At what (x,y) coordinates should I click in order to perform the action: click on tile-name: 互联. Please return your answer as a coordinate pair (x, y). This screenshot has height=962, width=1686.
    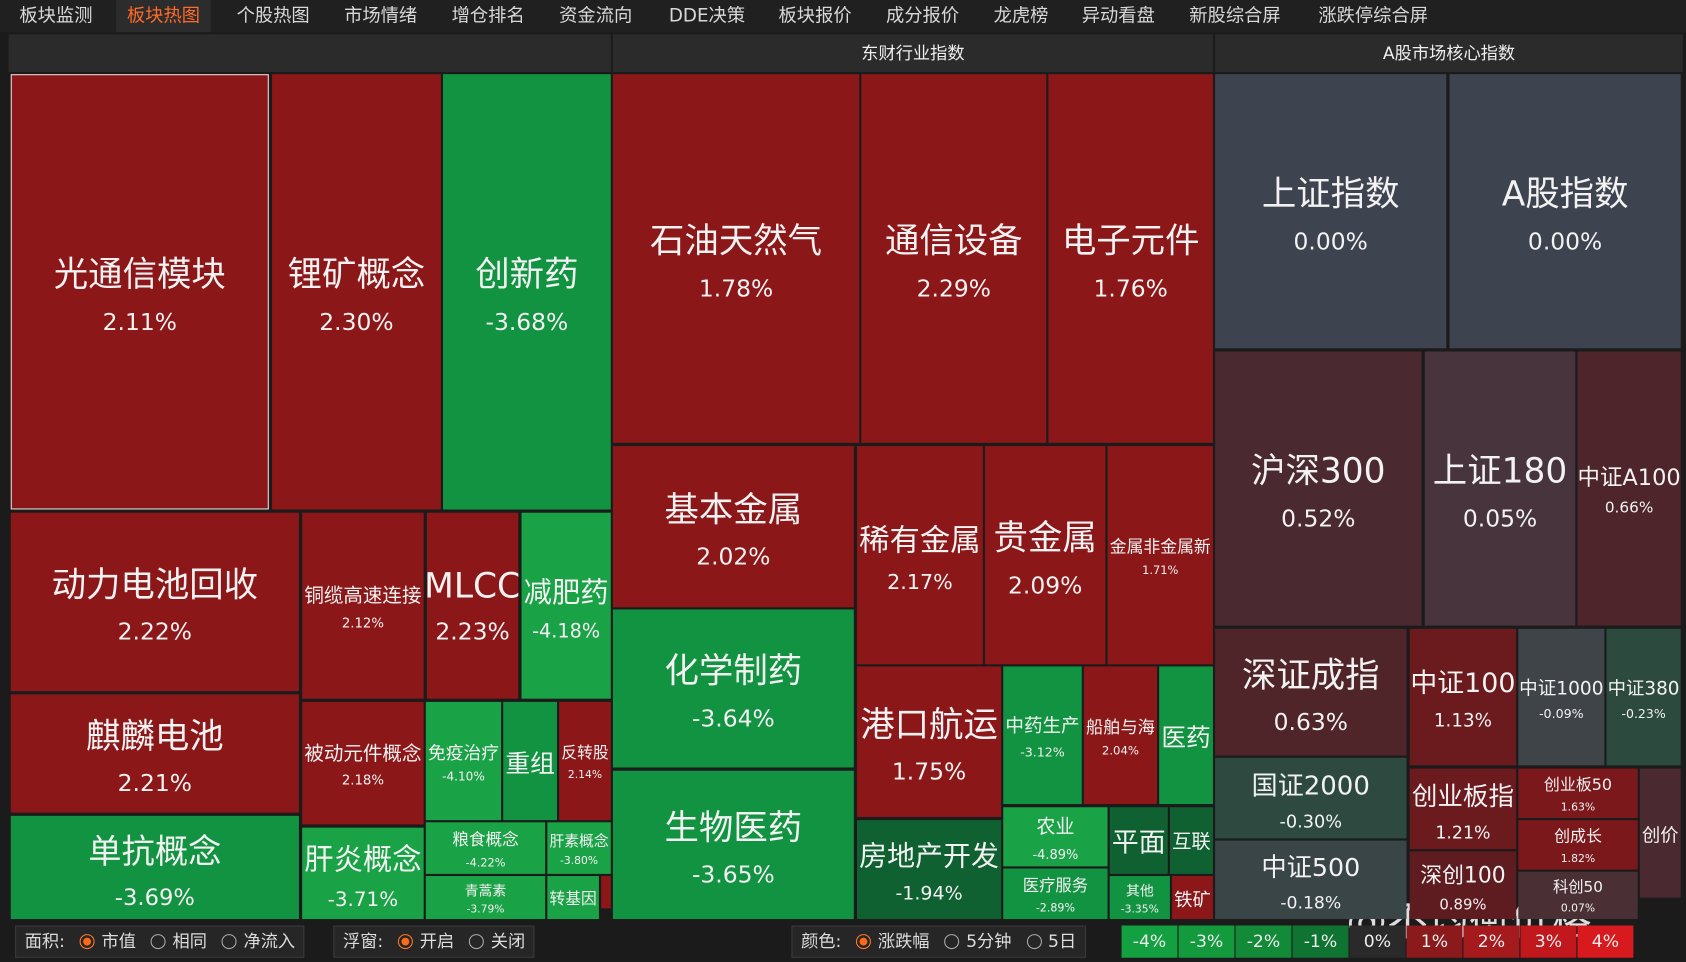
    Looking at the image, I should click on (1191, 842).